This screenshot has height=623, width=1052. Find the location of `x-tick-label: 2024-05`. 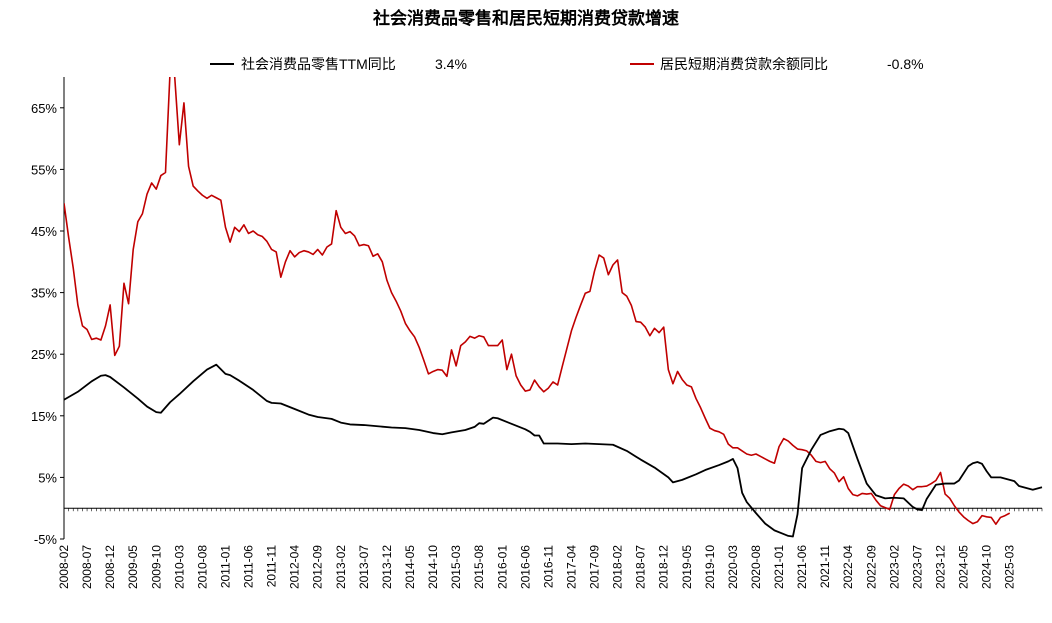

x-tick-label: 2024-05 is located at coordinates (964, 567).